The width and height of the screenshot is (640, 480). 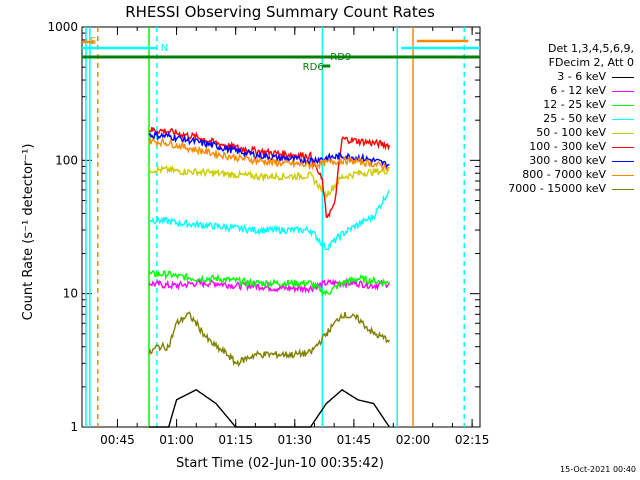 I want to click on legend-label: 100 - 300 keV, so click(x=567, y=146).